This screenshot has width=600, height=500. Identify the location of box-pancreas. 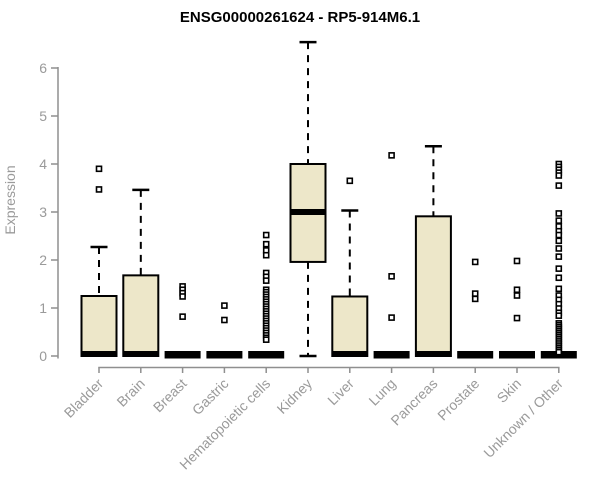
(433, 250).